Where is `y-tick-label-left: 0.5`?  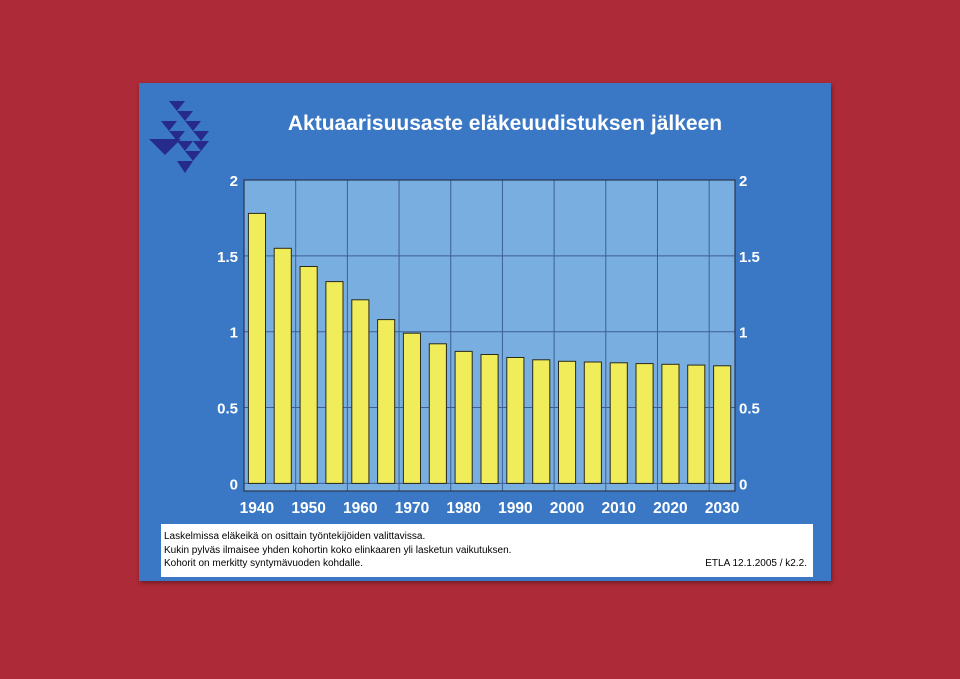 y-tick-label-left: 0.5 is located at coordinates (227, 409).